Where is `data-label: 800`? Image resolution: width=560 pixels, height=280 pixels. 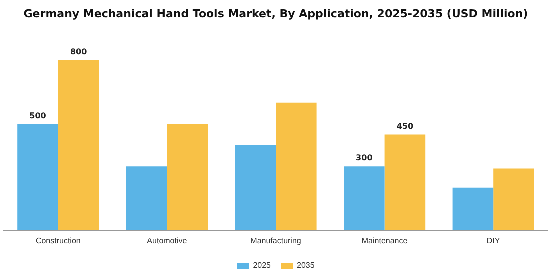
data-label: 800 is located at coordinates (79, 52).